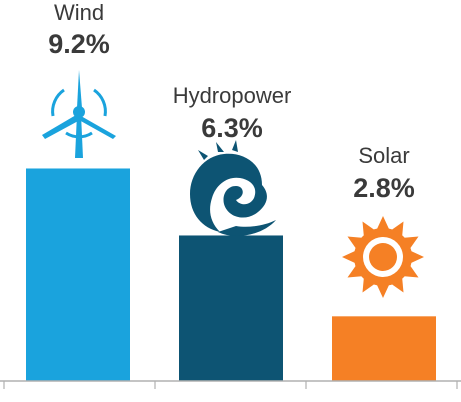  What do you see at coordinates (232, 95) in the screenshot?
I see `category-label-hydropower: Hydropower` at bounding box center [232, 95].